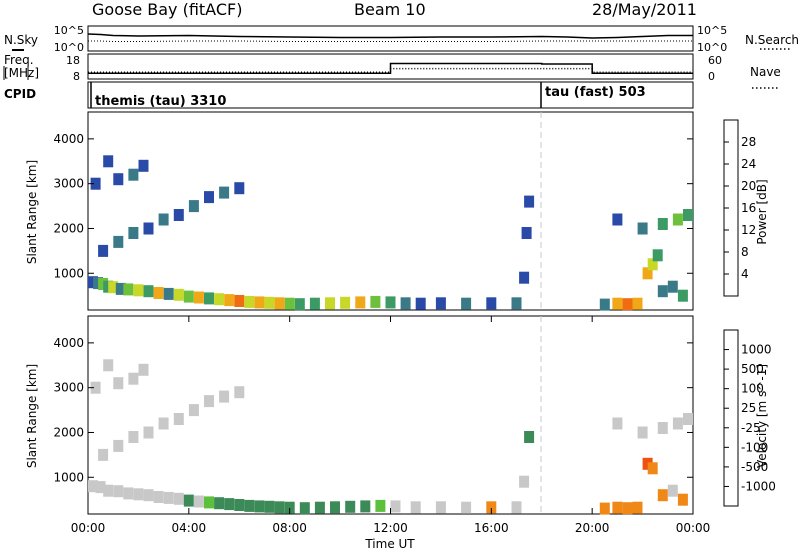 This screenshot has width=800, height=554. What do you see at coordinates (715, 60) in the screenshot?
I see `nave-tick-top: 60` at bounding box center [715, 60].